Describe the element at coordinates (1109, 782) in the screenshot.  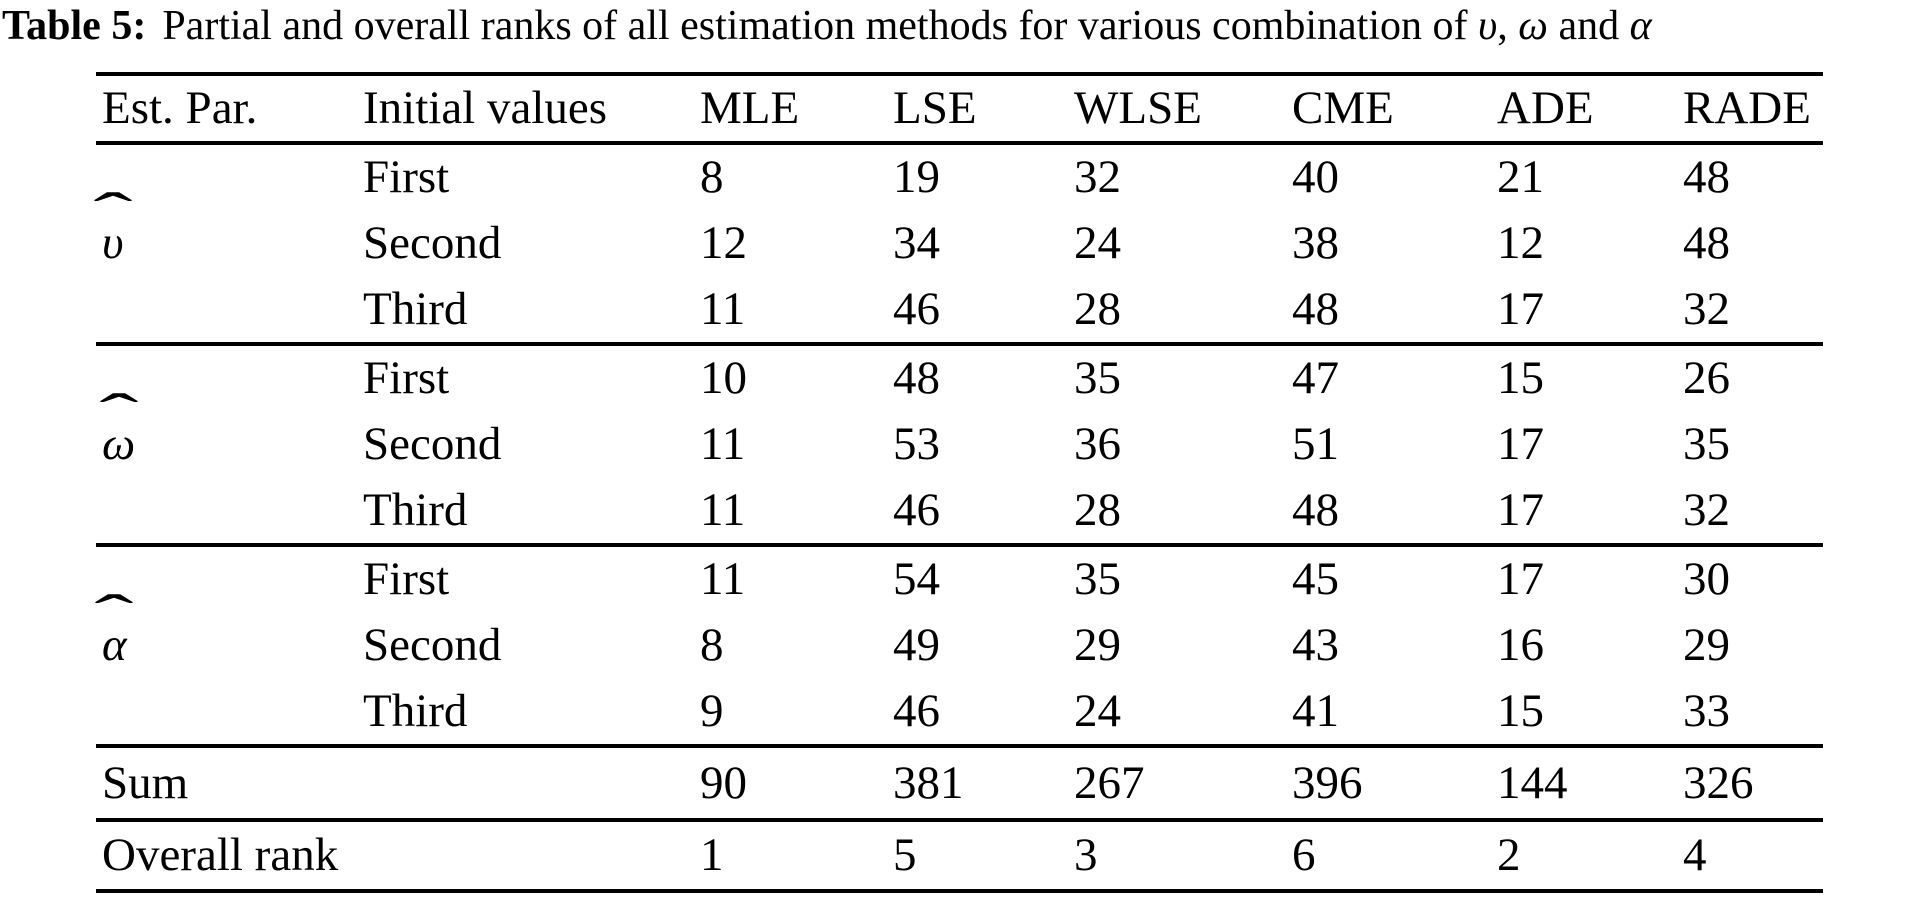
I see `sum-cell: 267` at that location.